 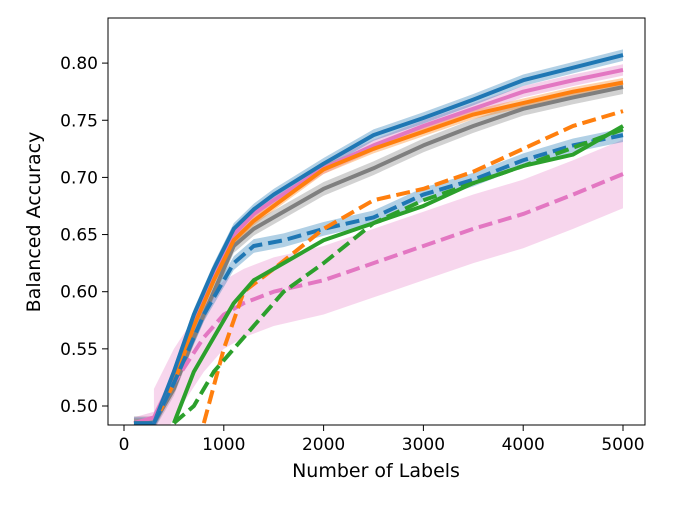 What do you see at coordinates (323, 445) in the screenshot?
I see `x-tick-label: 2000` at bounding box center [323, 445].